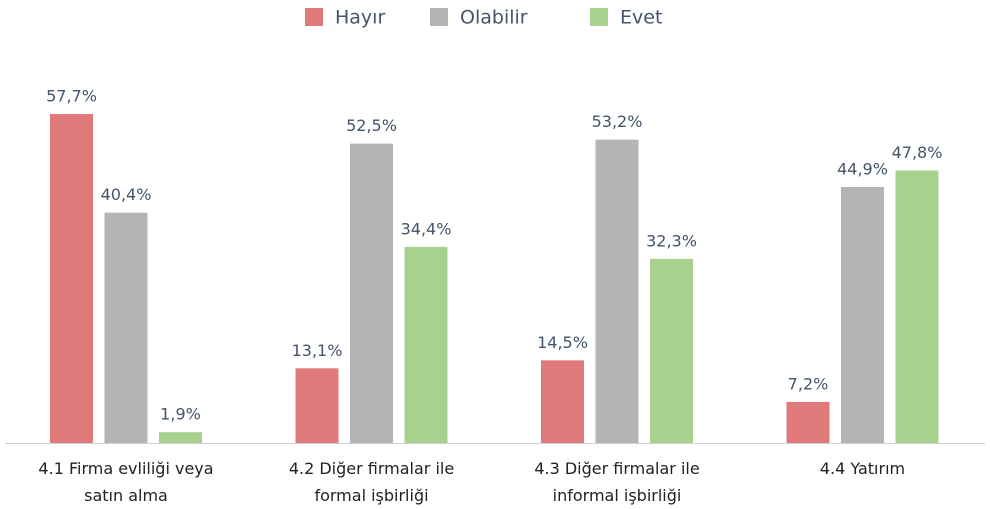 The image size is (990, 509). Describe the element at coordinates (562, 342) in the screenshot. I see `value-label: 14,5%` at that location.